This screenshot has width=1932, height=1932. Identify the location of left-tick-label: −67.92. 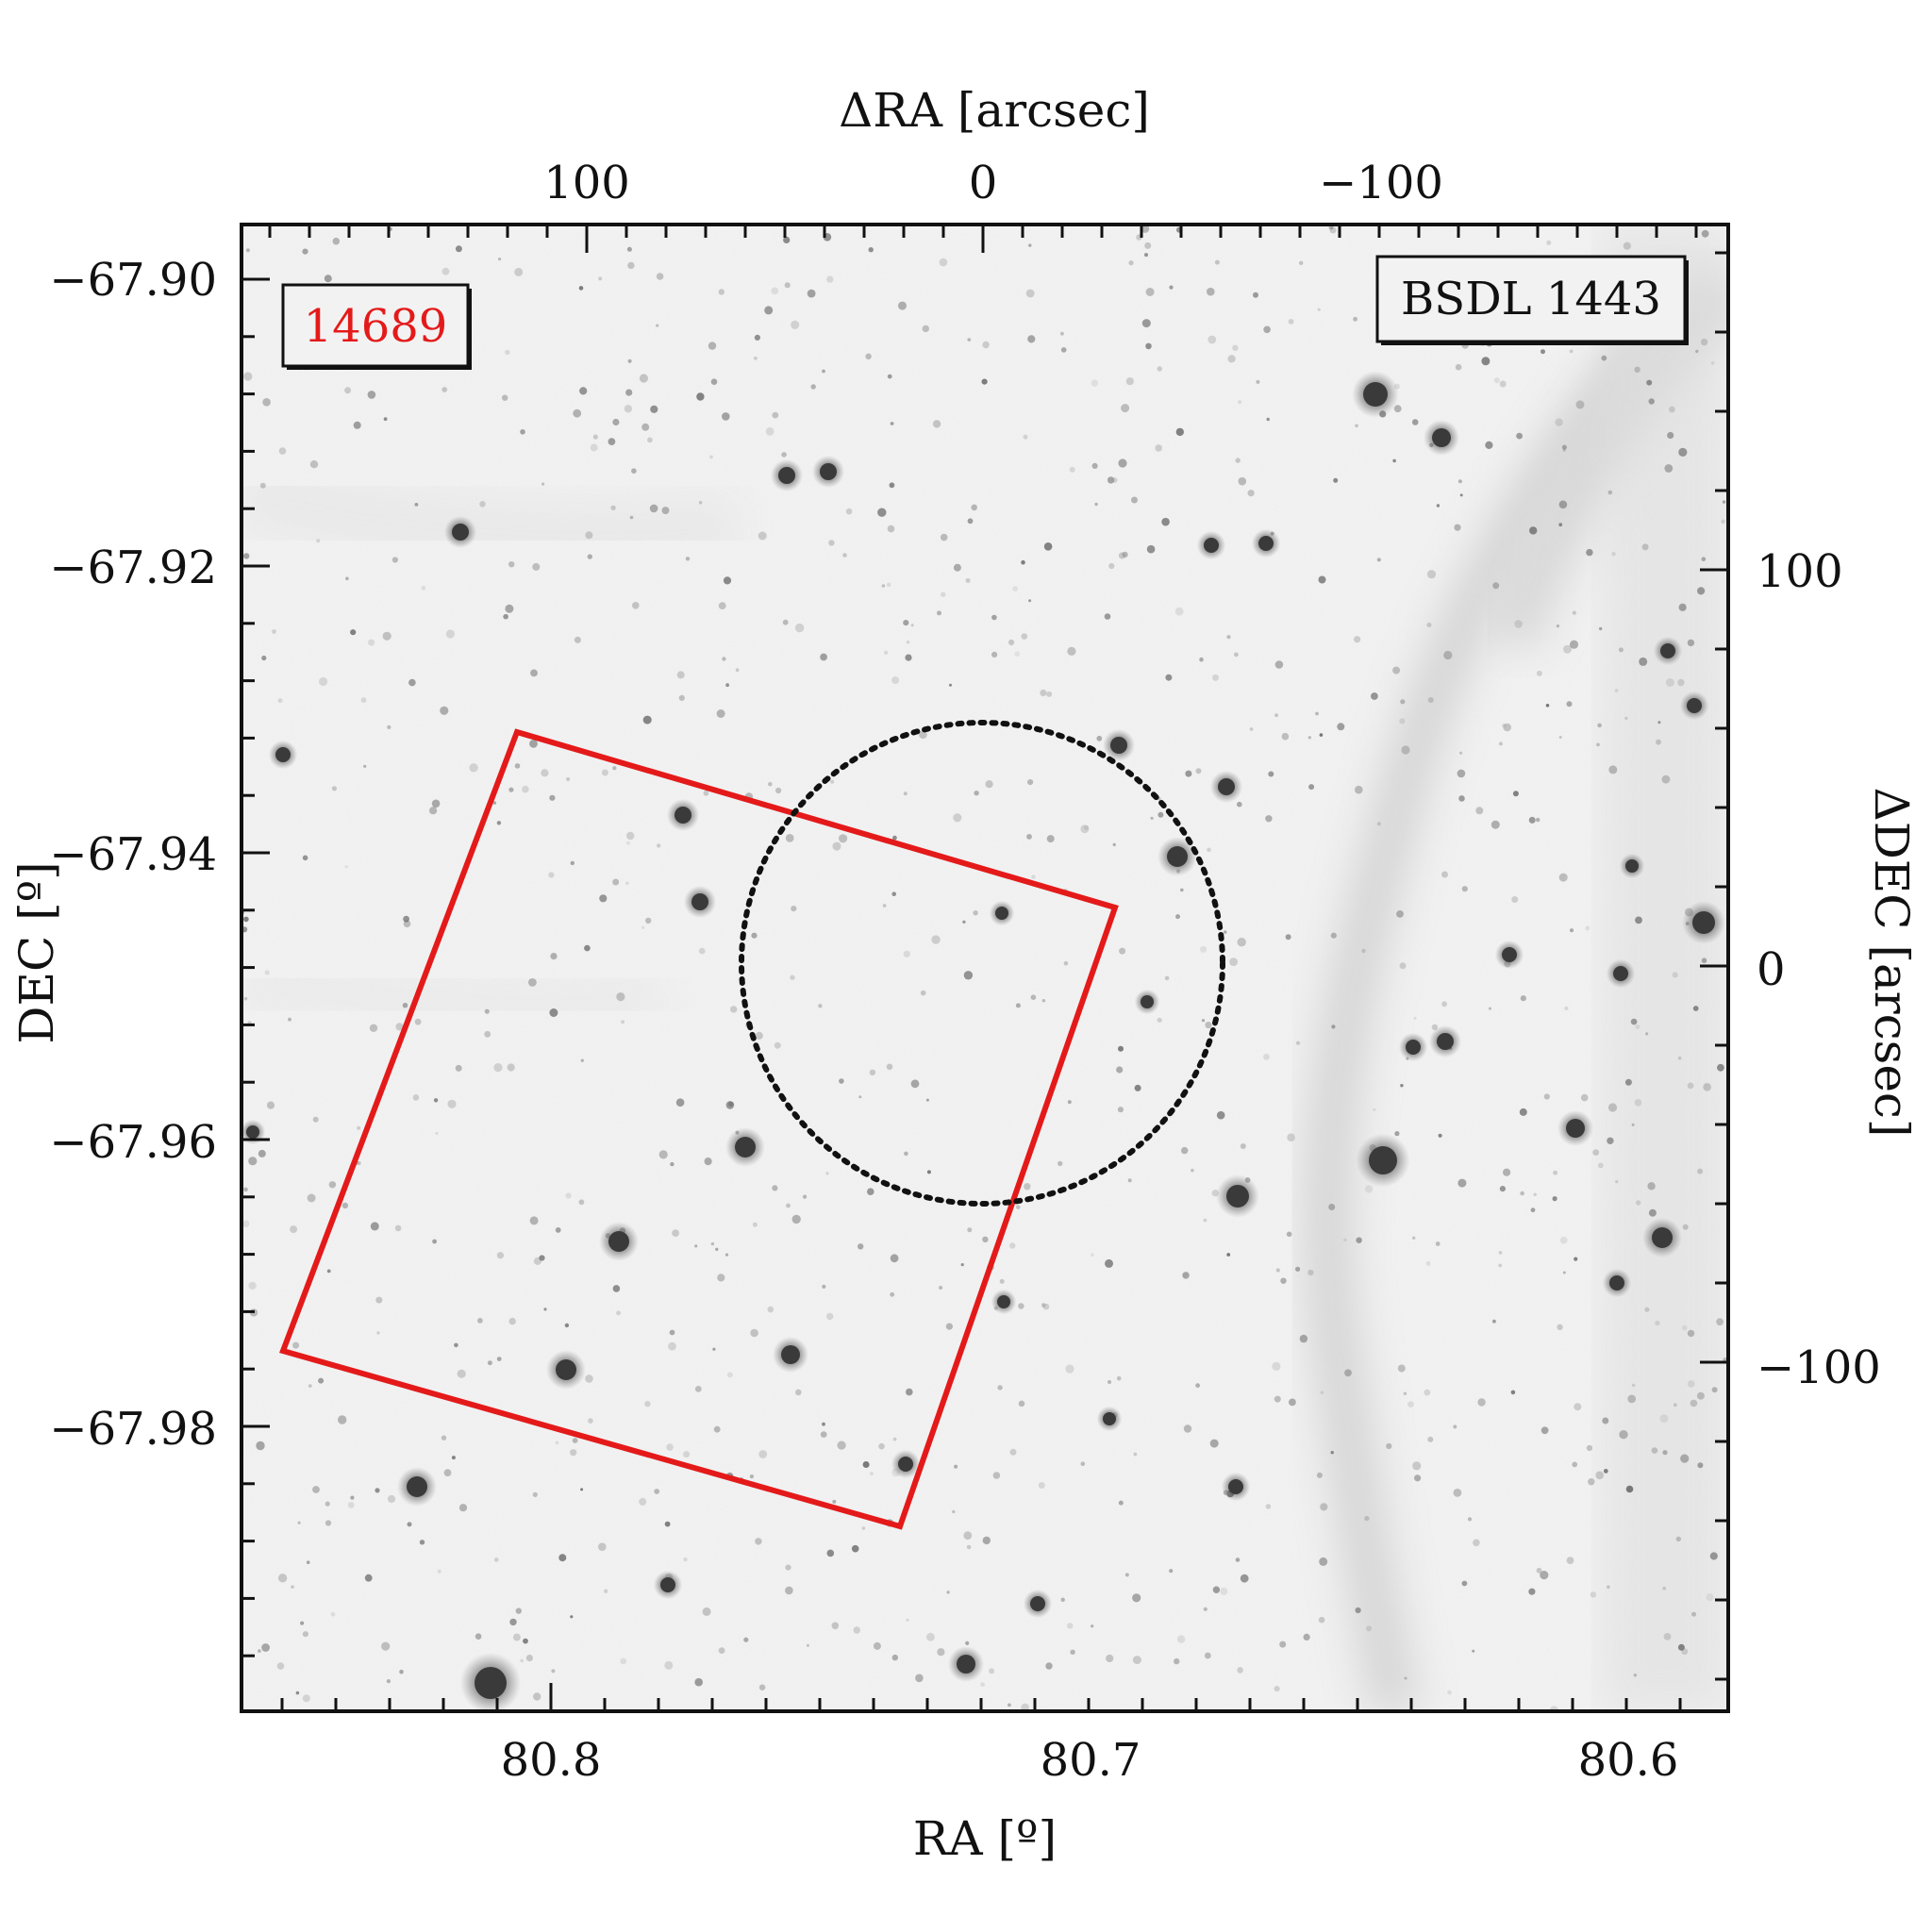
(133, 567).